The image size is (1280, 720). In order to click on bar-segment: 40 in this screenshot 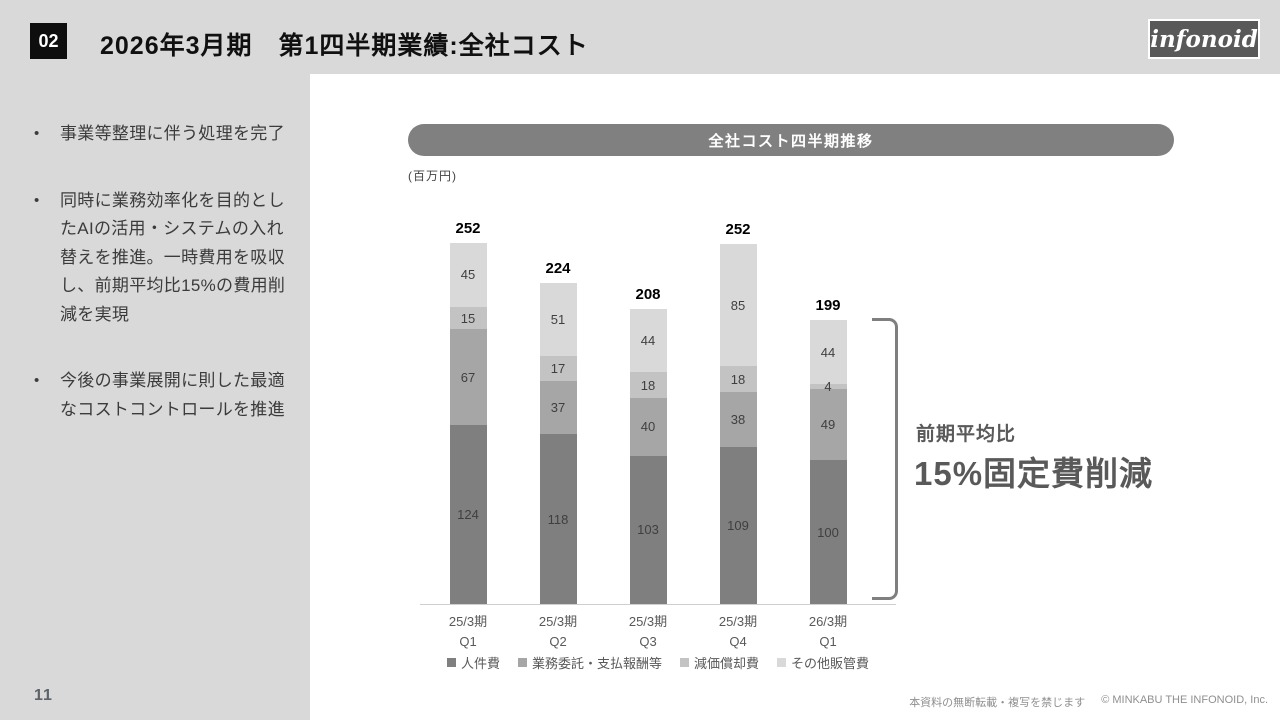, I will do `click(648, 427)`.